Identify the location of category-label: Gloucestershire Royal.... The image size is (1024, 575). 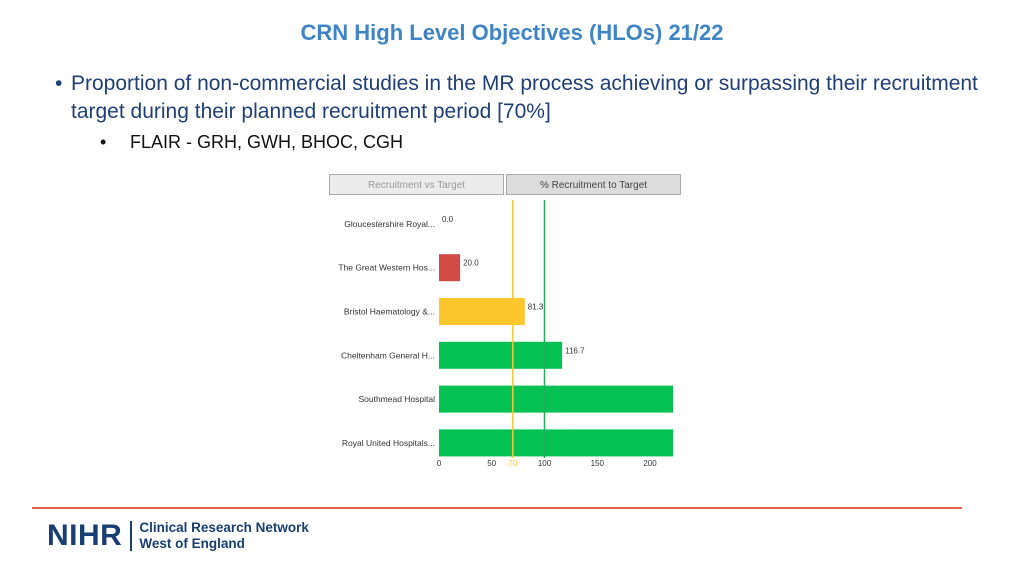
(389, 224).